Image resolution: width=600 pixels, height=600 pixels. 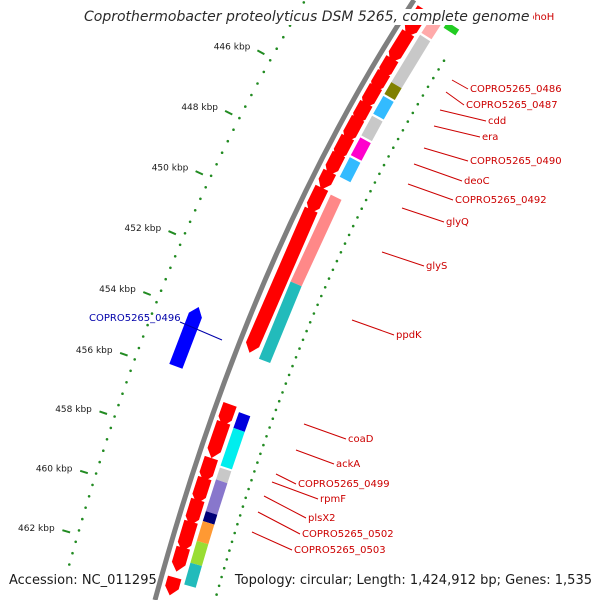 I want to click on kbp-tick-label: 452 kbp, so click(x=143, y=229).